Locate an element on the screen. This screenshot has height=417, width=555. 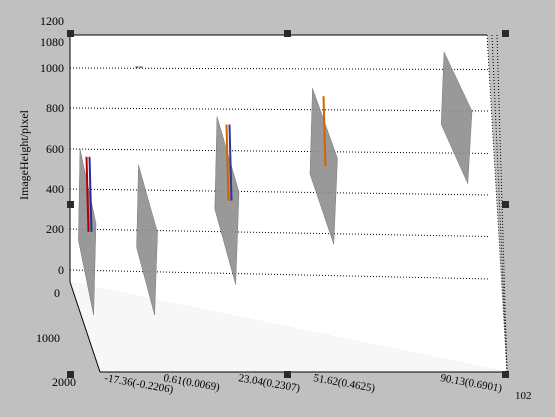
z-tick-label: 400 is located at coordinates (55, 189).